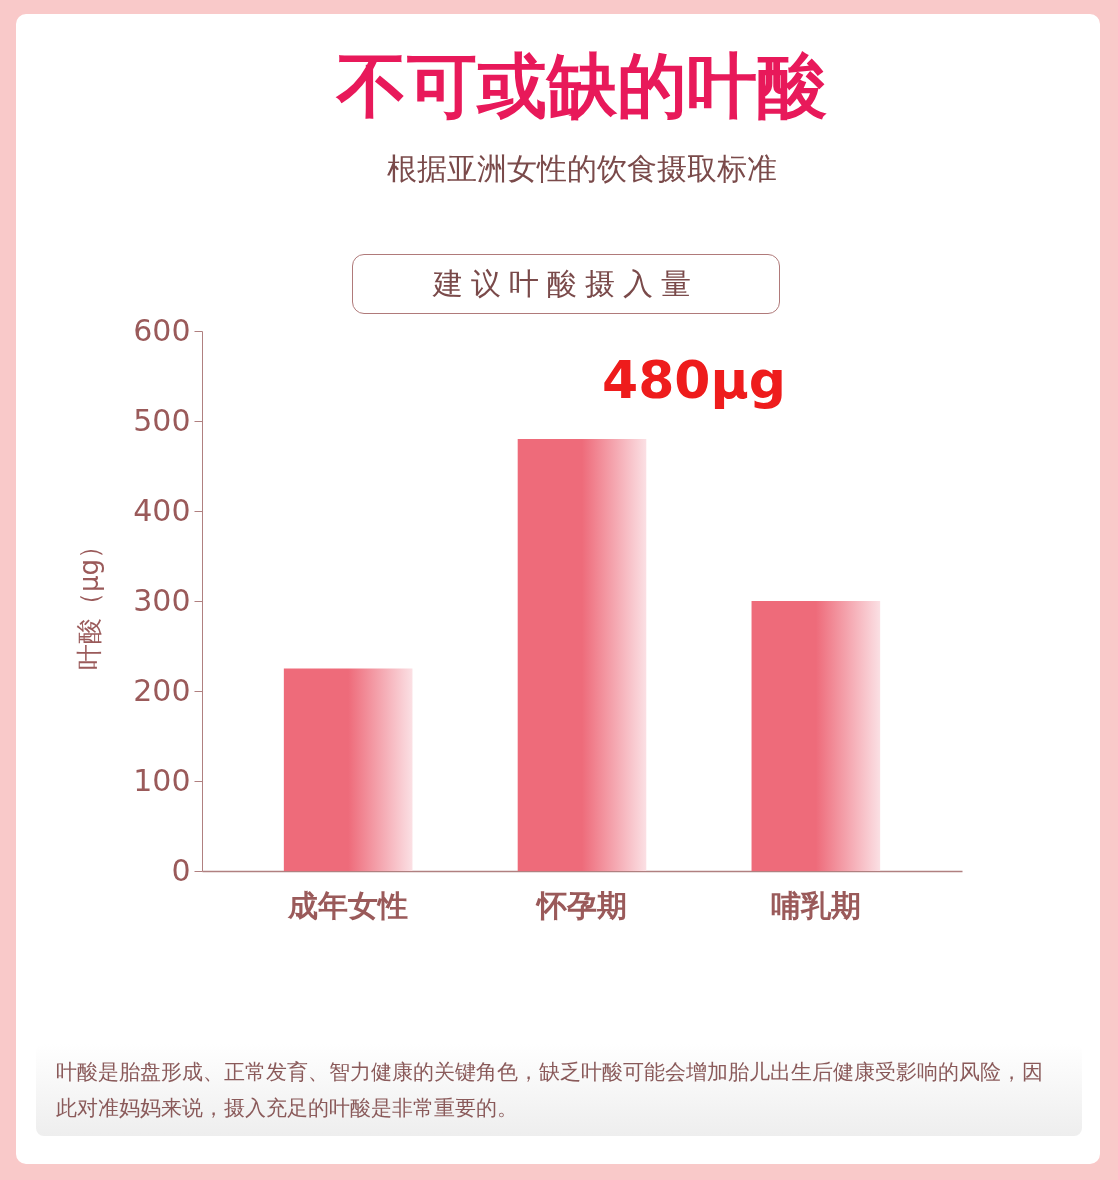 This screenshot has width=1118, height=1180. I want to click on y-tick-label: 100, so click(162, 780).